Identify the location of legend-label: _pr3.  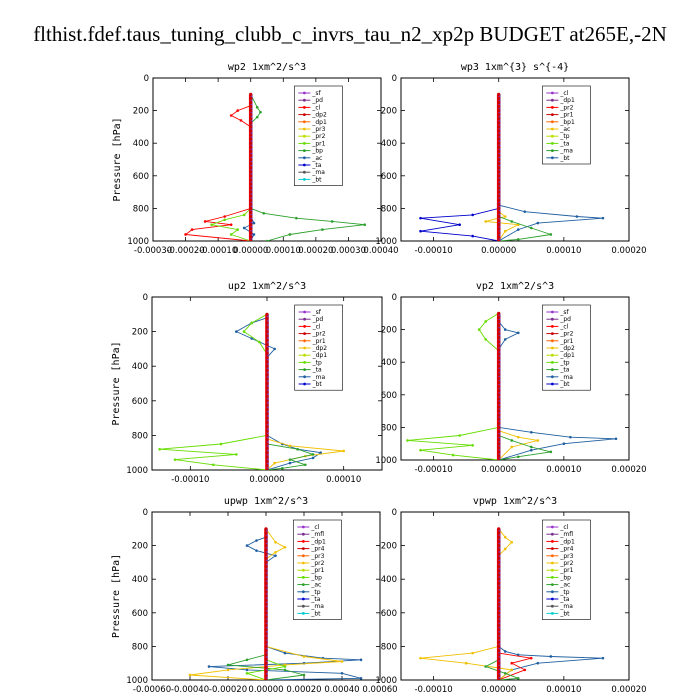
(318, 129).